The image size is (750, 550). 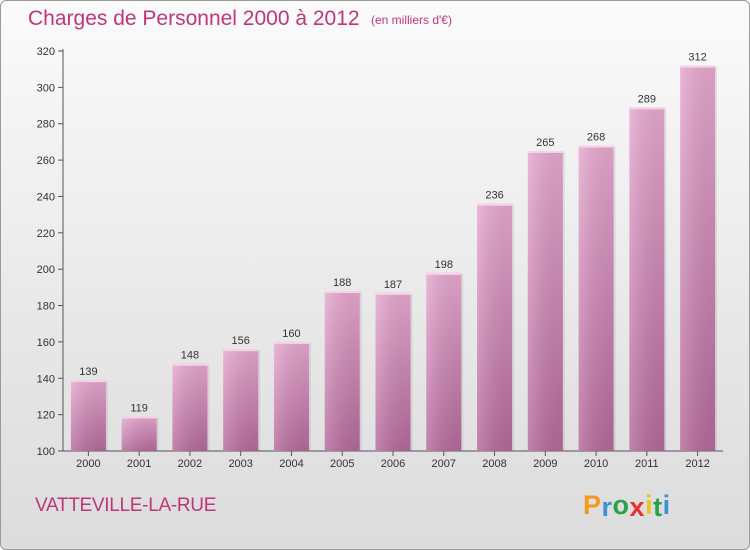 I want to click on x-tick-label-2010: 2010, so click(x=596, y=464).